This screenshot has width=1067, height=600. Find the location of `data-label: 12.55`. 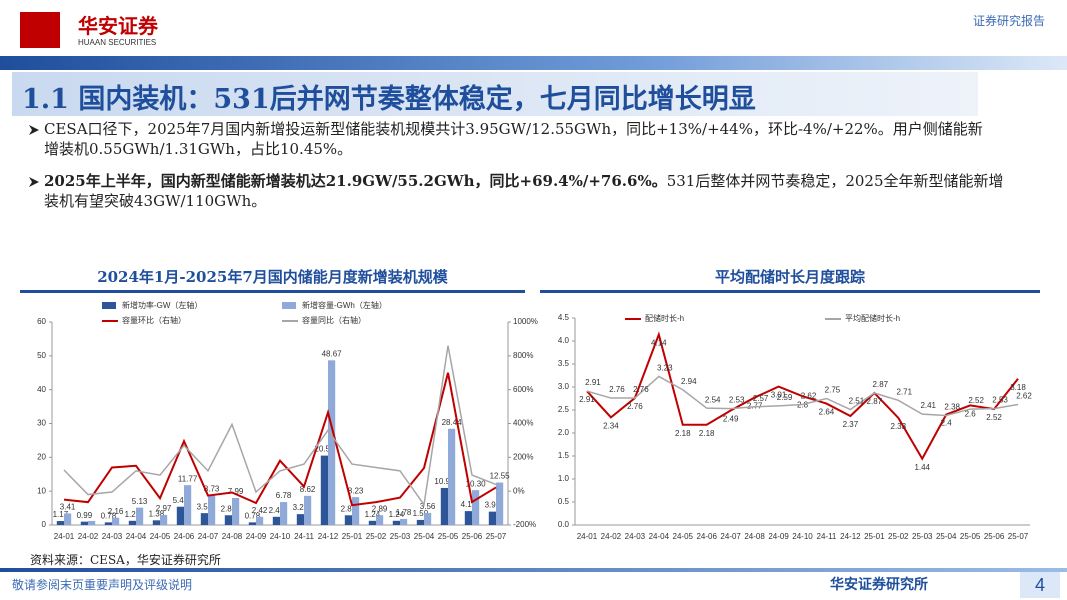

data-label: 12.55 is located at coordinates (500, 476).